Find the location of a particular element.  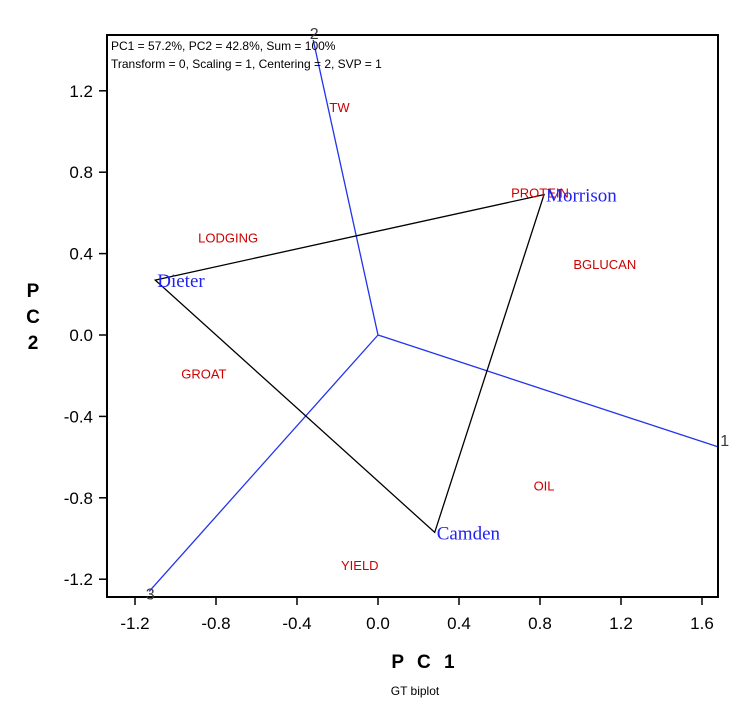

y-axis-title-char: P is located at coordinates (33, 291).